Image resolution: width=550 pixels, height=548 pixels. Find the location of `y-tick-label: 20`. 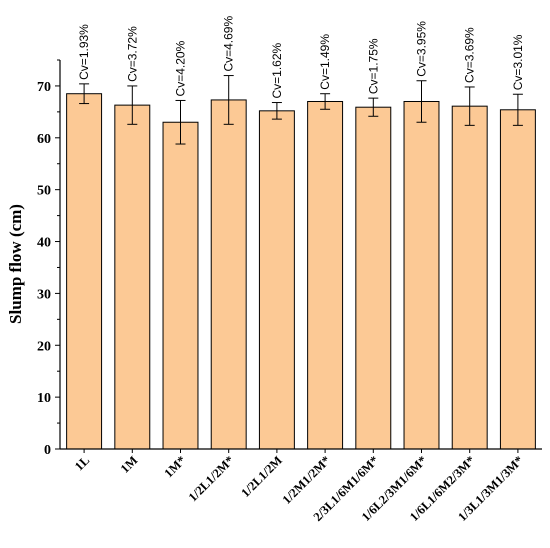

y-tick-label: 20 is located at coordinates (44, 346).